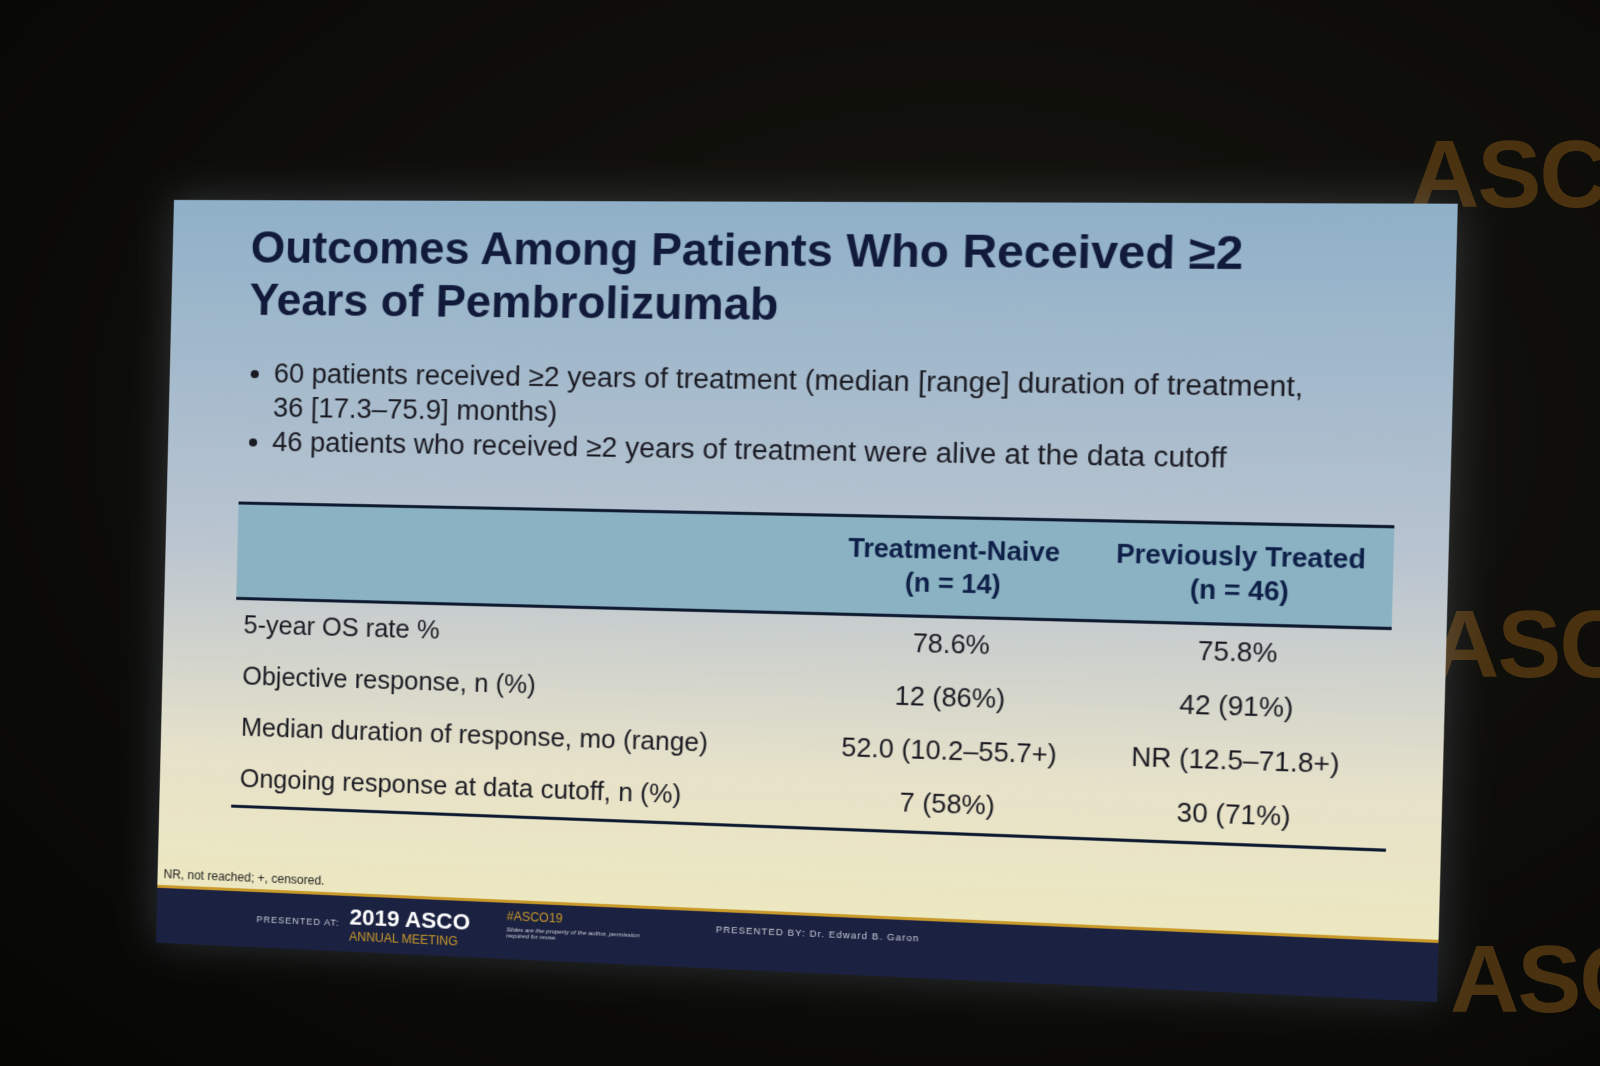  Describe the element at coordinates (1233, 815) in the screenshot. I see `table-cell: 30 (71%)` at that location.